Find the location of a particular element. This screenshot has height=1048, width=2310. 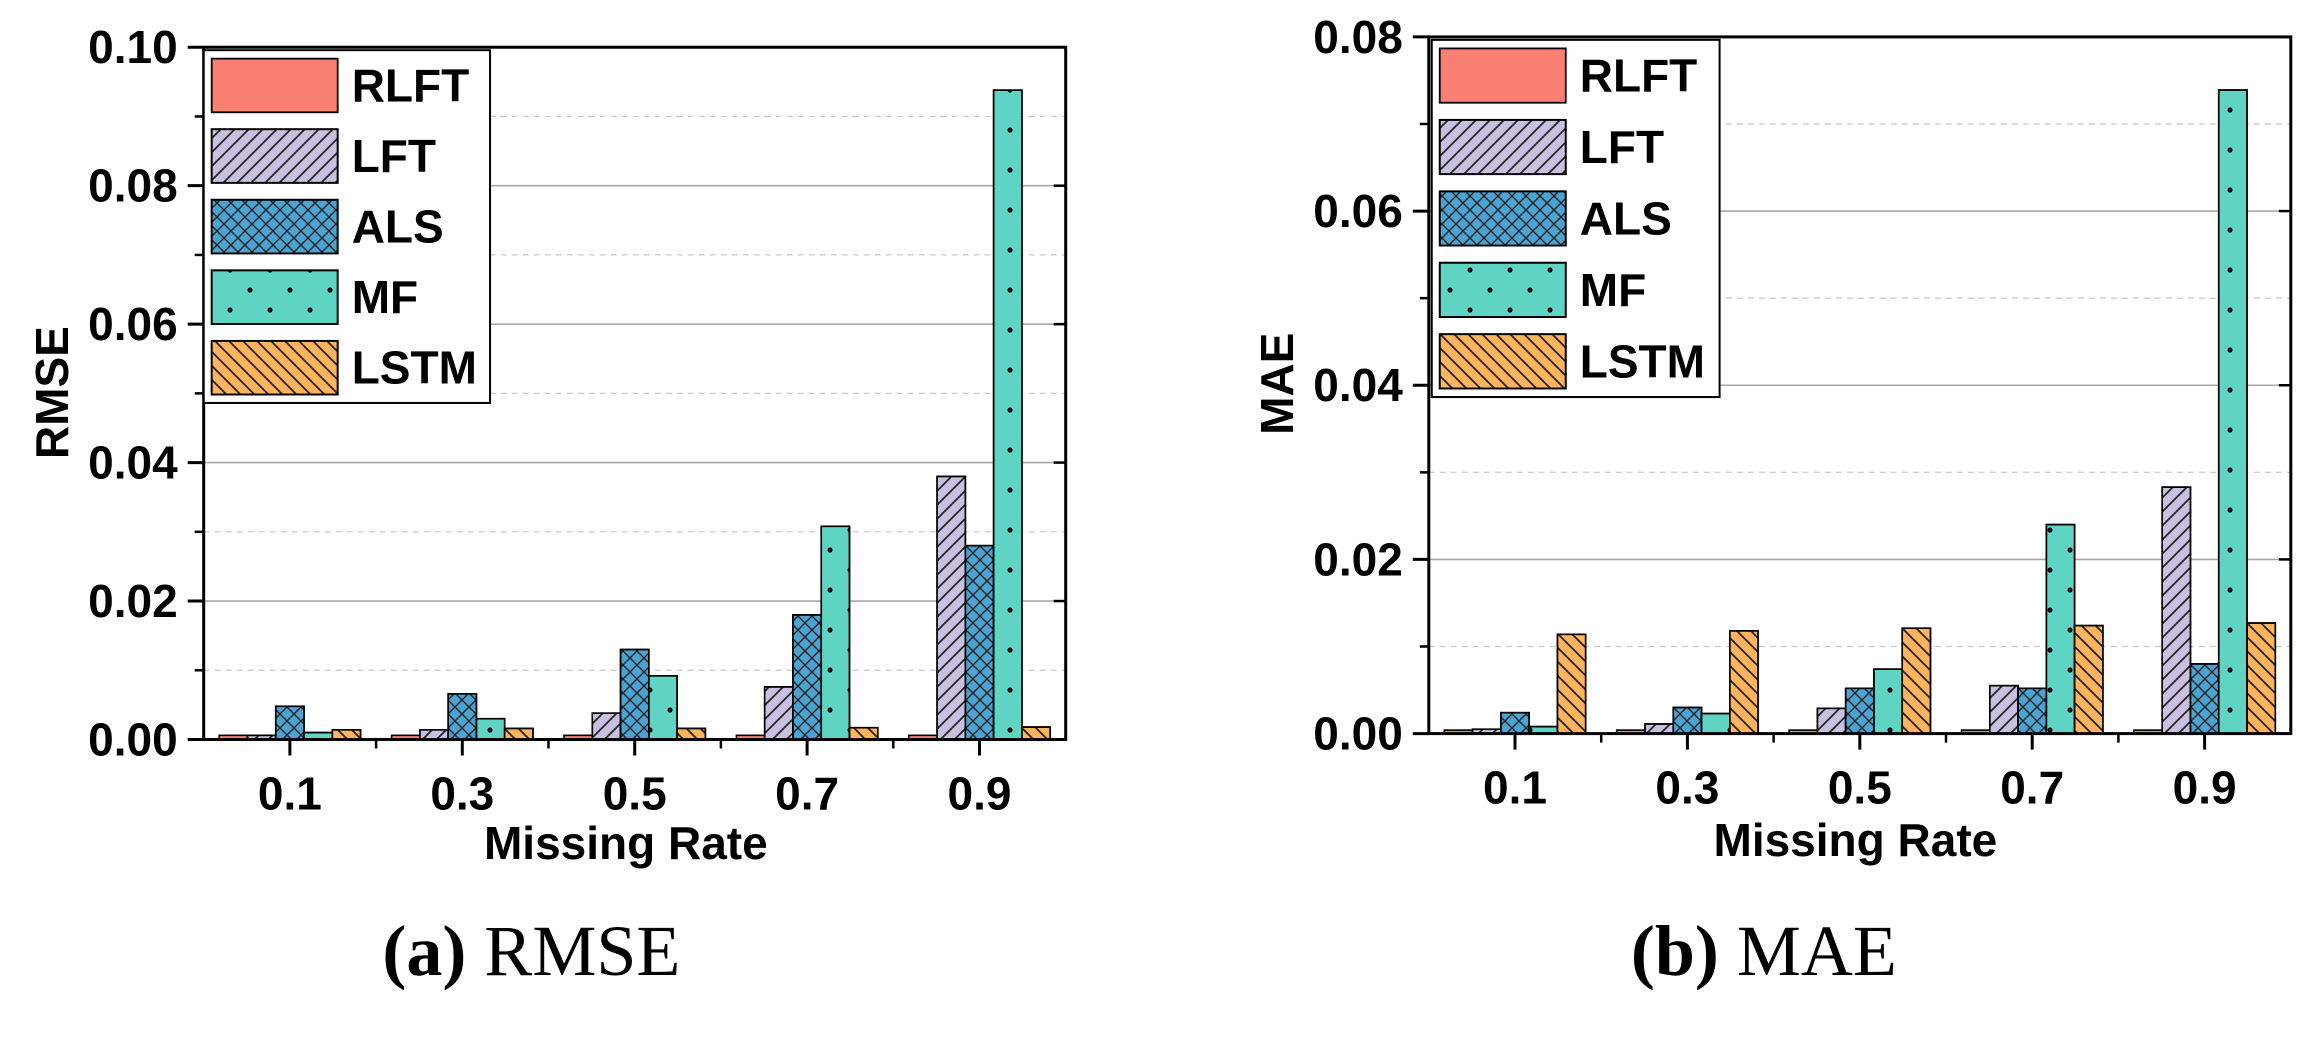

rmse-x-tick-label: 0.1 is located at coordinates (290, 793).